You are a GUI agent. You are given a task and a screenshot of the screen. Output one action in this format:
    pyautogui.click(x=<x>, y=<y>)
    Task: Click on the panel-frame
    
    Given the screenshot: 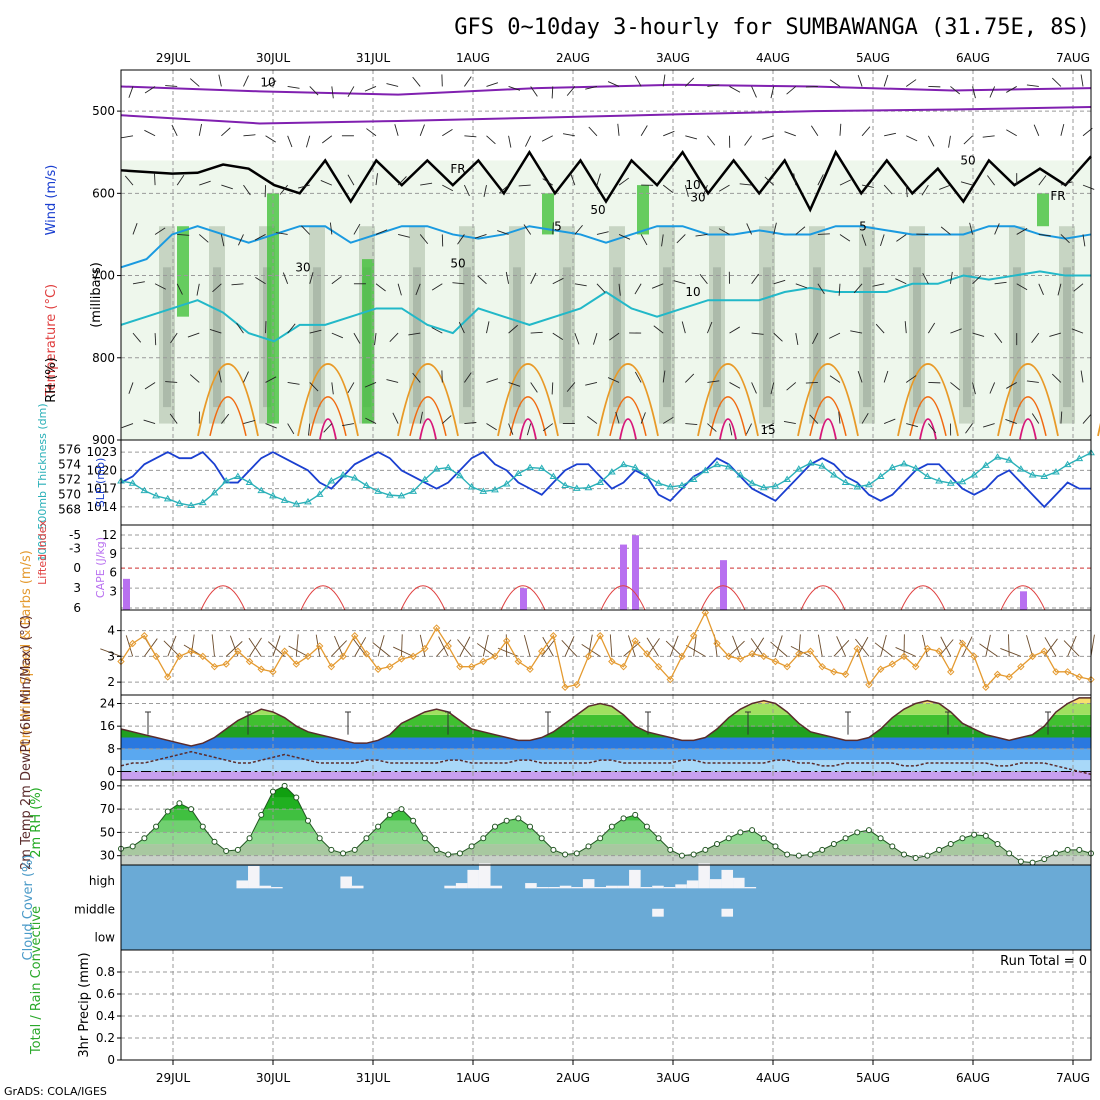 What is the action you would take?
    pyautogui.click(x=606, y=1005)
    